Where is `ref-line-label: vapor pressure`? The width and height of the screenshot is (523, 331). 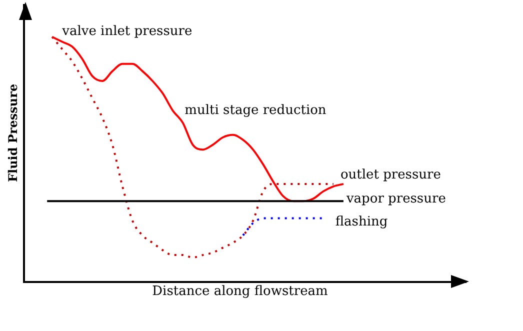 ref-line-label: vapor pressure is located at coordinates (395, 198).